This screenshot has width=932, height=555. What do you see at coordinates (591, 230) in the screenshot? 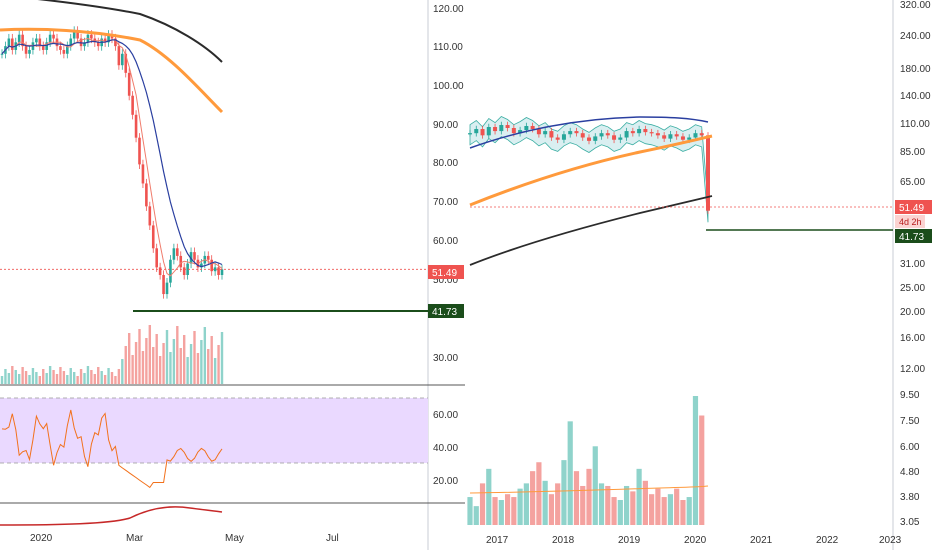
I see `weekly-sma-slow-line` at bounding box center [591, 230].